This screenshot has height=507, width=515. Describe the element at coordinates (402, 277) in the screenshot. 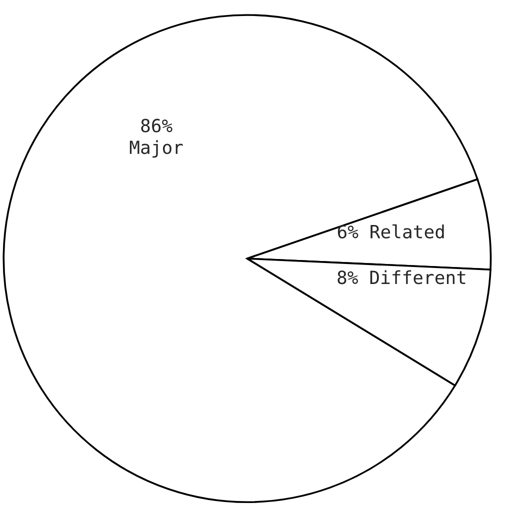

I see `slice-label: 8% Different` at that location.